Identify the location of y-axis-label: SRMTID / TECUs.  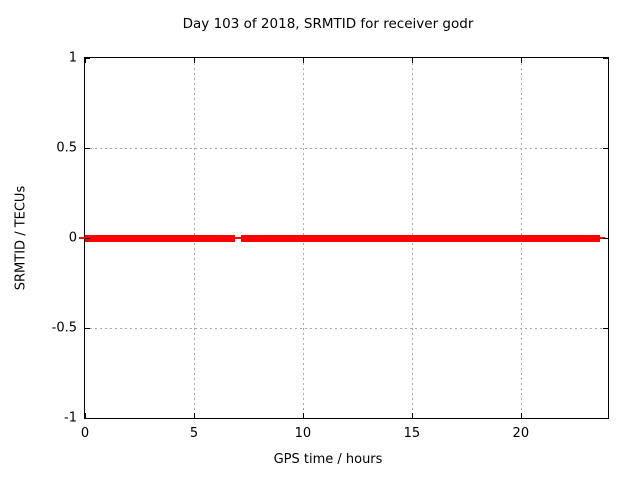
(21, 238).